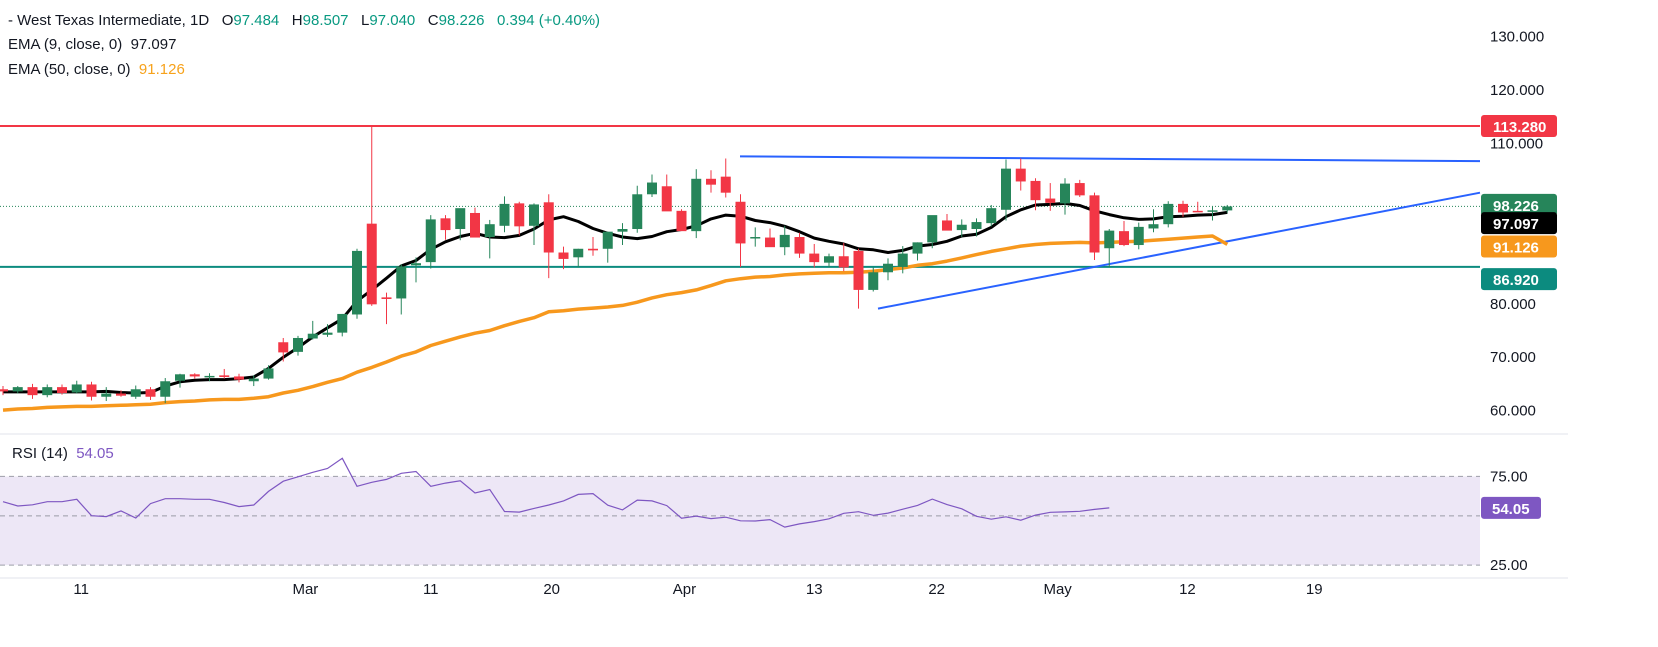  I want to click on rsi-price-tag-bg, so click(1511, 507).